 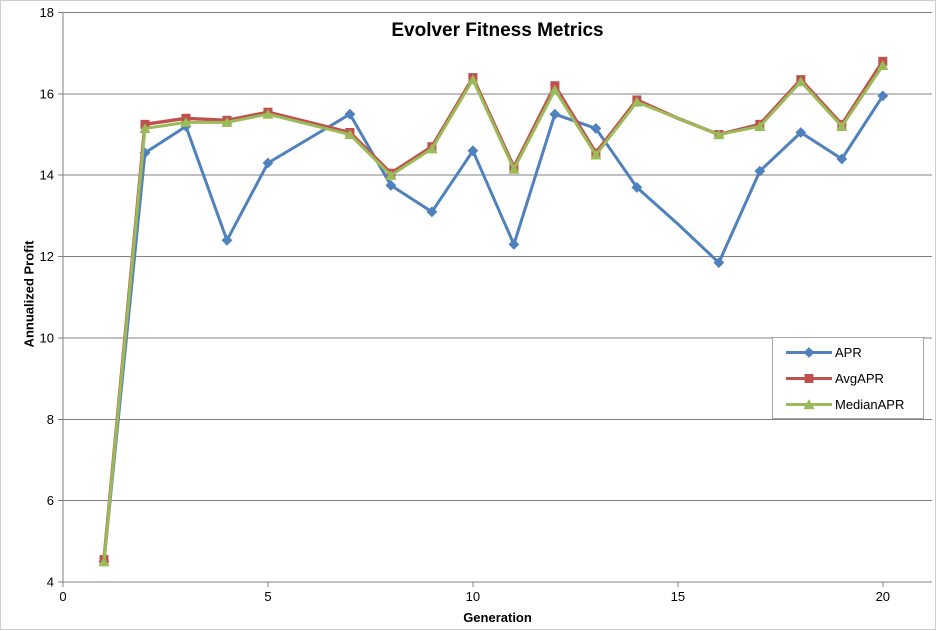 I want to click on legend-label-apr: APR, so click(x=848, y=352).